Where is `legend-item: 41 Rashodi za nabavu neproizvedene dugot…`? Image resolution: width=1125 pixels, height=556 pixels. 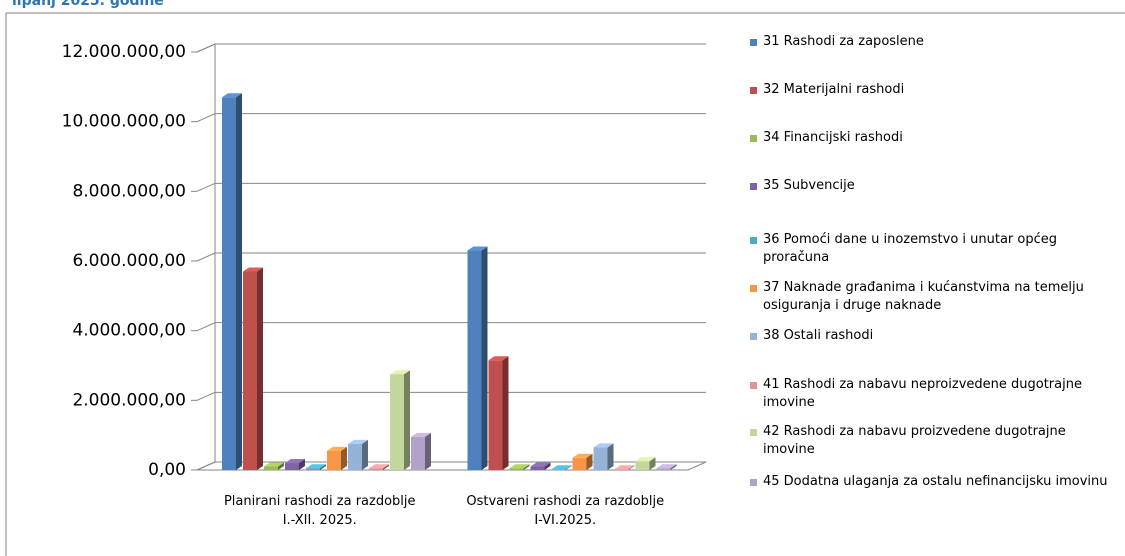 legend-item: 41 Rashodi za nabavu neproizvedene dugot… is located at coordinates (935, 394).